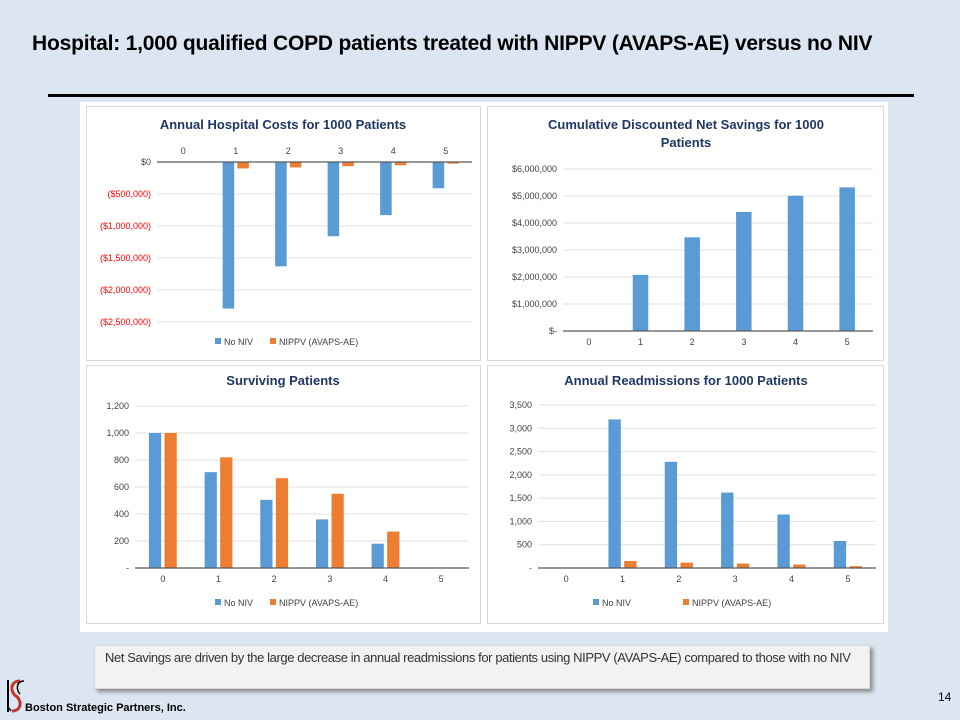 The width and height of the screenshot is (960, 720). I want to click on y-tick-label: 1,500, so click(520, 498).